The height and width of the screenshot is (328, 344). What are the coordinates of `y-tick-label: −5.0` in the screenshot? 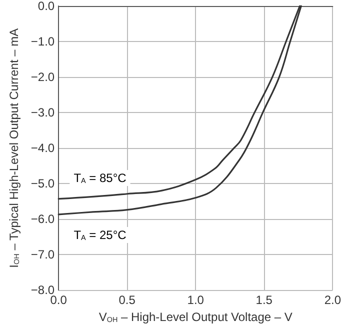 It's located at (42, 183).